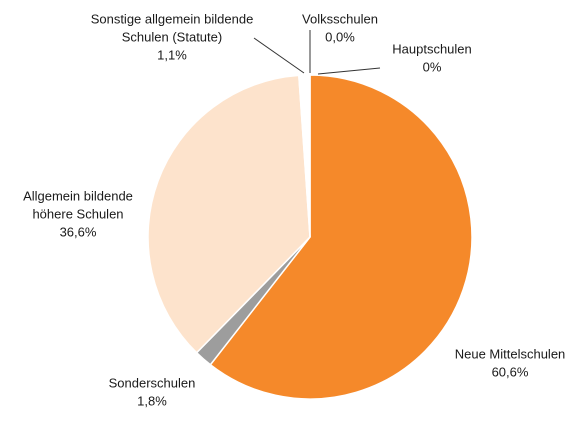 Image resolution: width=577 pixels, height=427 pixels. I want to click on pie-slice, so click(304, 156).